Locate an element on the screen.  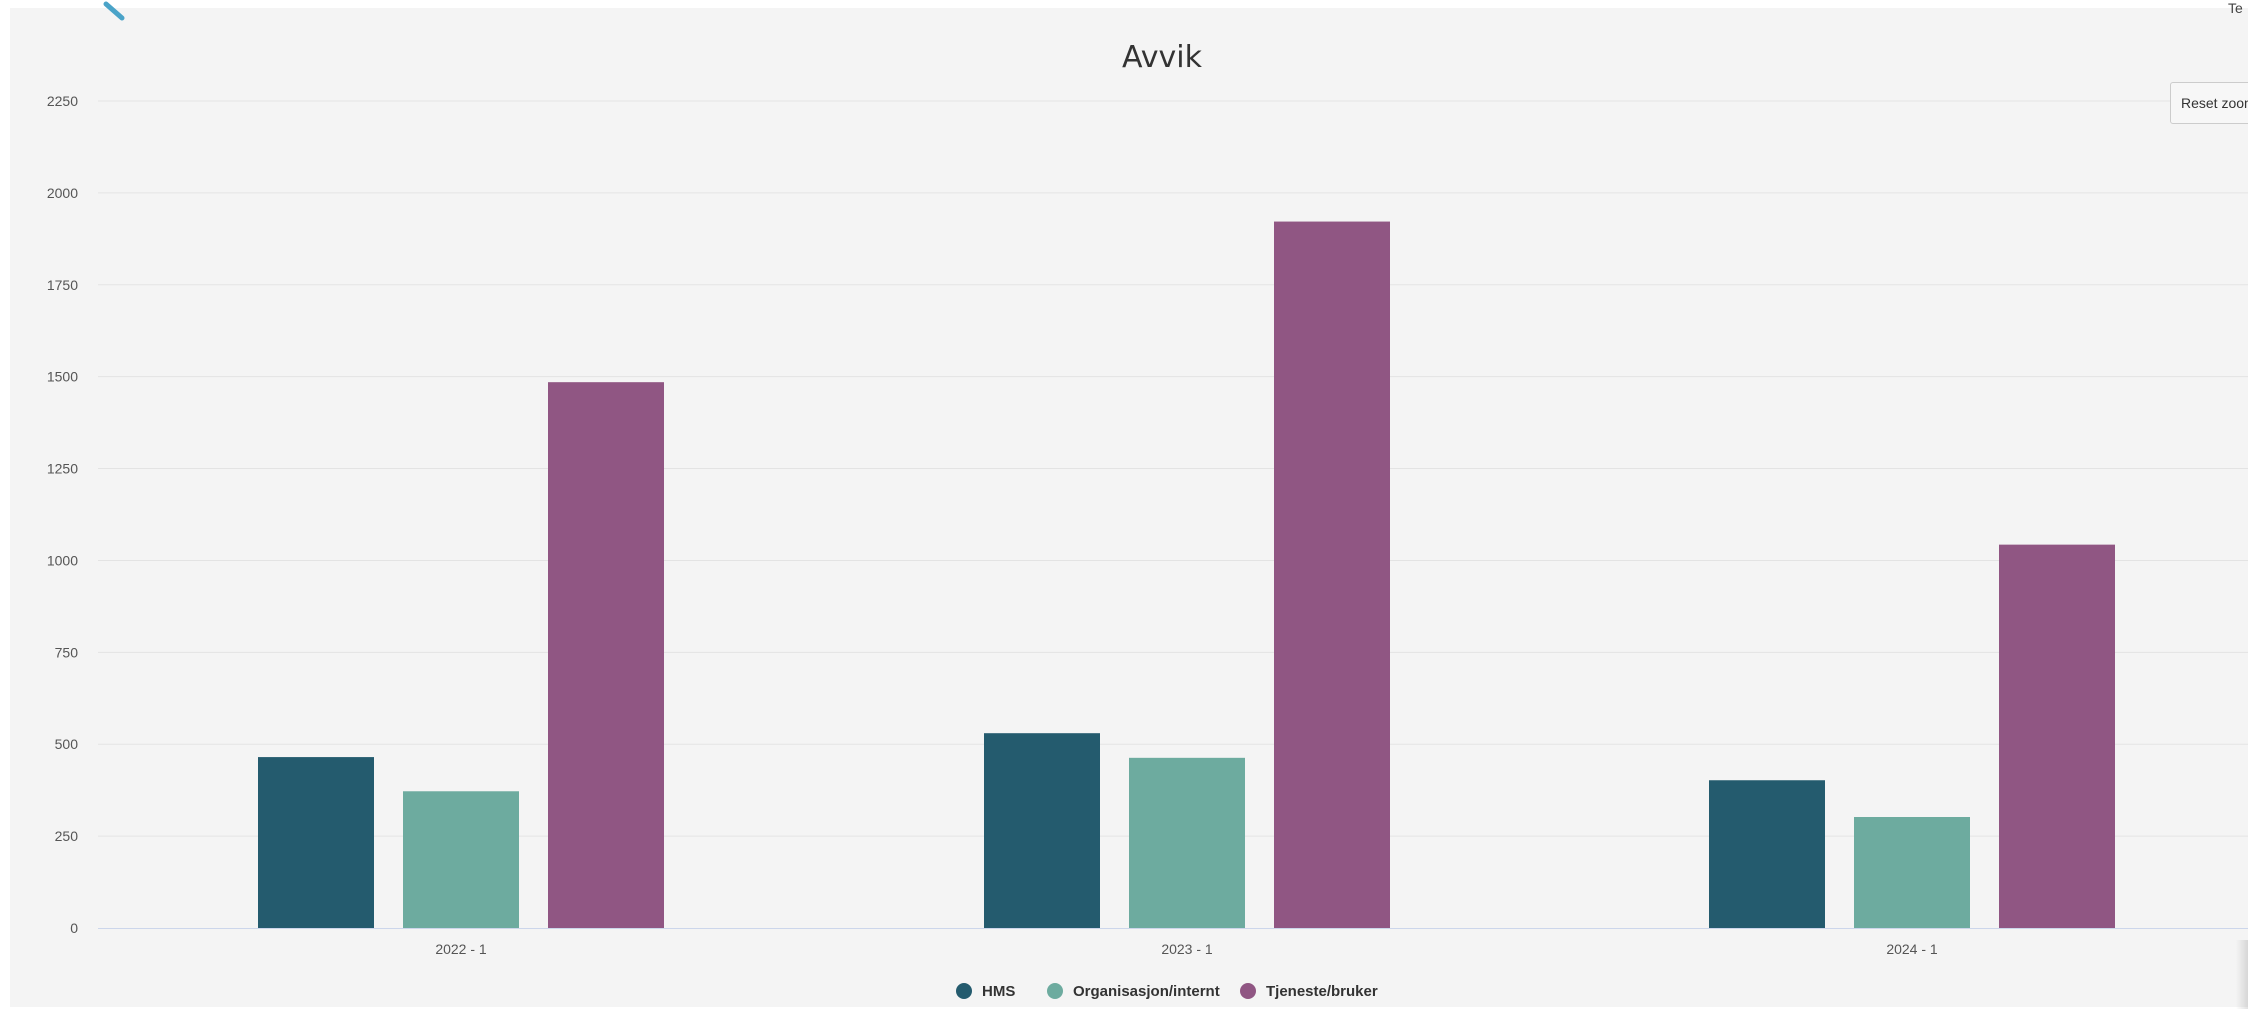
reset-zoom-button: Reset zoom is located at coordinates (2209, 103).